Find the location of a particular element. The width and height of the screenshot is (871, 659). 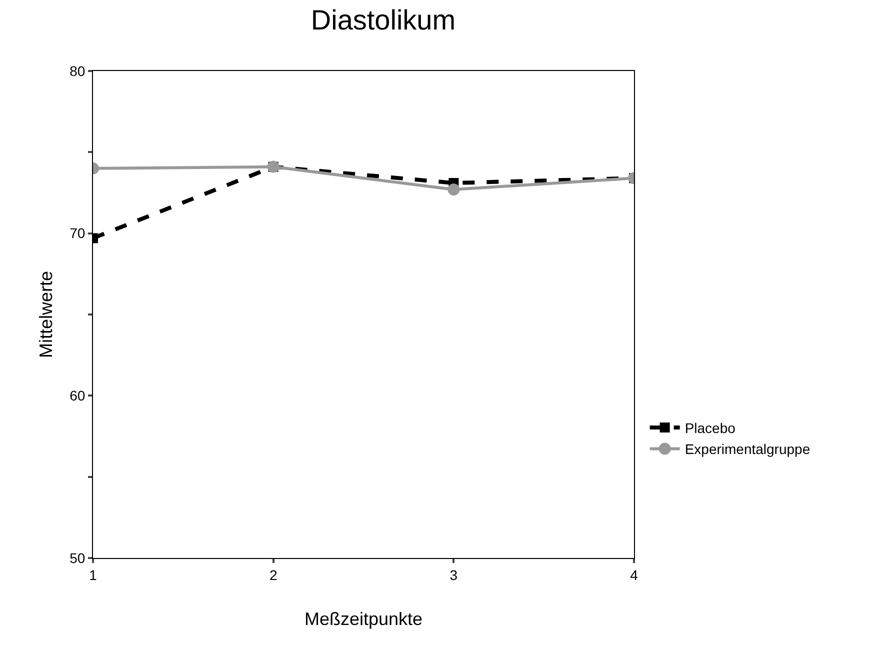

legend-label: Experimentalgruppe is located at coordinates (747, 449).